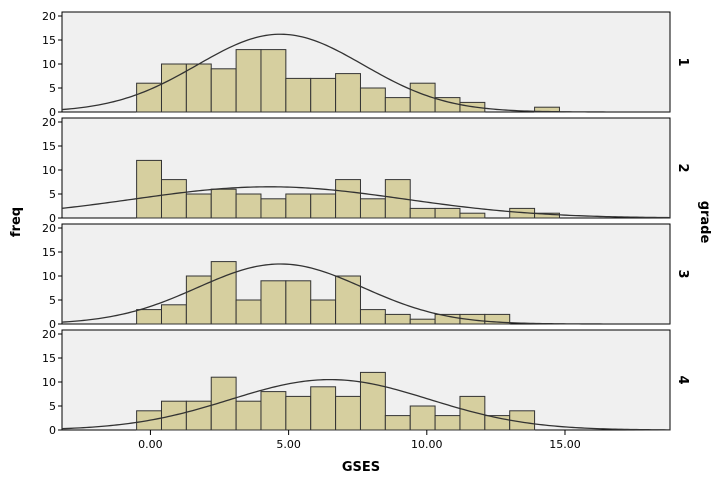  What do you see at coordinates (150, 444) in the screenshot?
I see `x-tick-label: 0.00` at bounding box center [150, 444].